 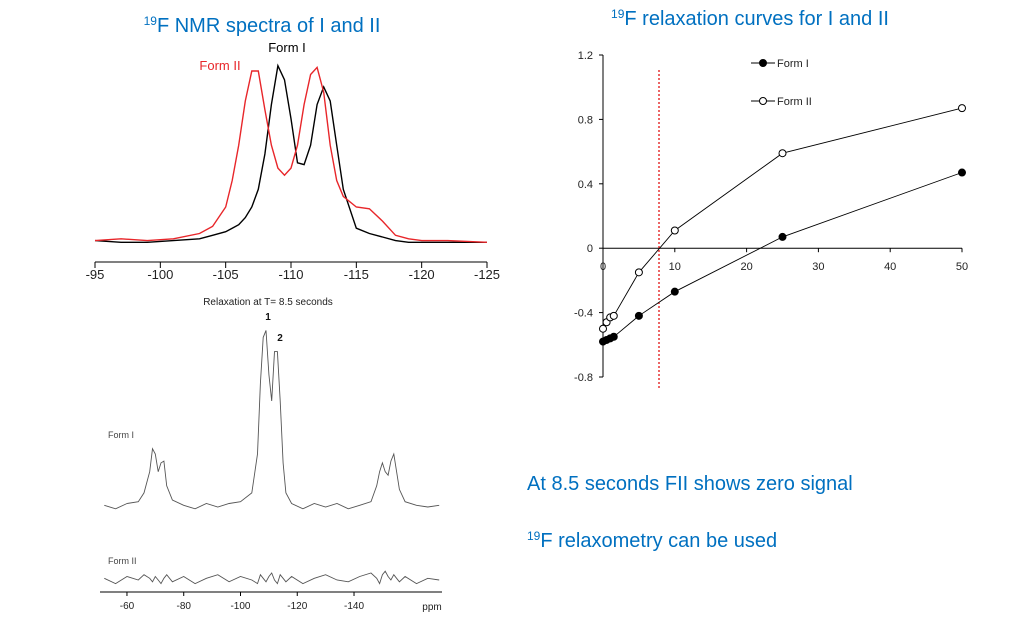 I want to click on y-tick-label: 0, so click(x=590, y=249).